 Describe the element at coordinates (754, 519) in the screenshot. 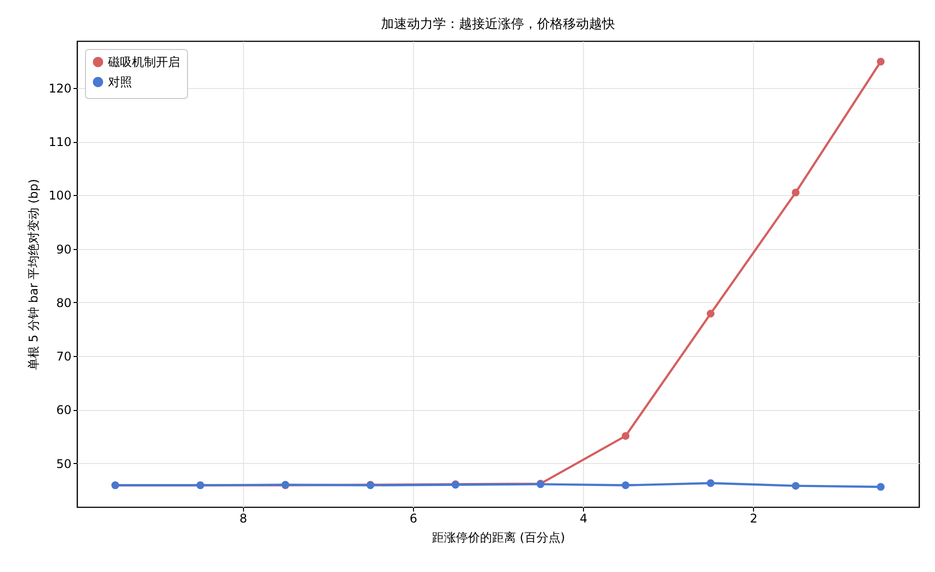

I see `x-tick-label: 2` at that location.